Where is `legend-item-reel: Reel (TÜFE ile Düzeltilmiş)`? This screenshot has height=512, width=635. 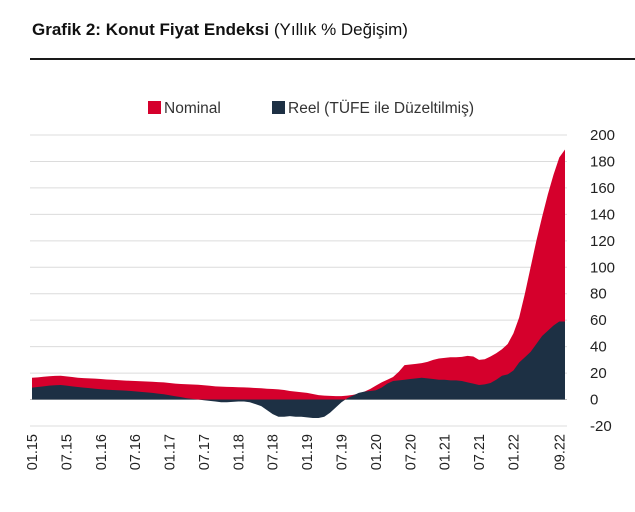
legend-item-reel: Reel (TÜFE ile Düzeltilmiş) is located at coordinates (373, 108).